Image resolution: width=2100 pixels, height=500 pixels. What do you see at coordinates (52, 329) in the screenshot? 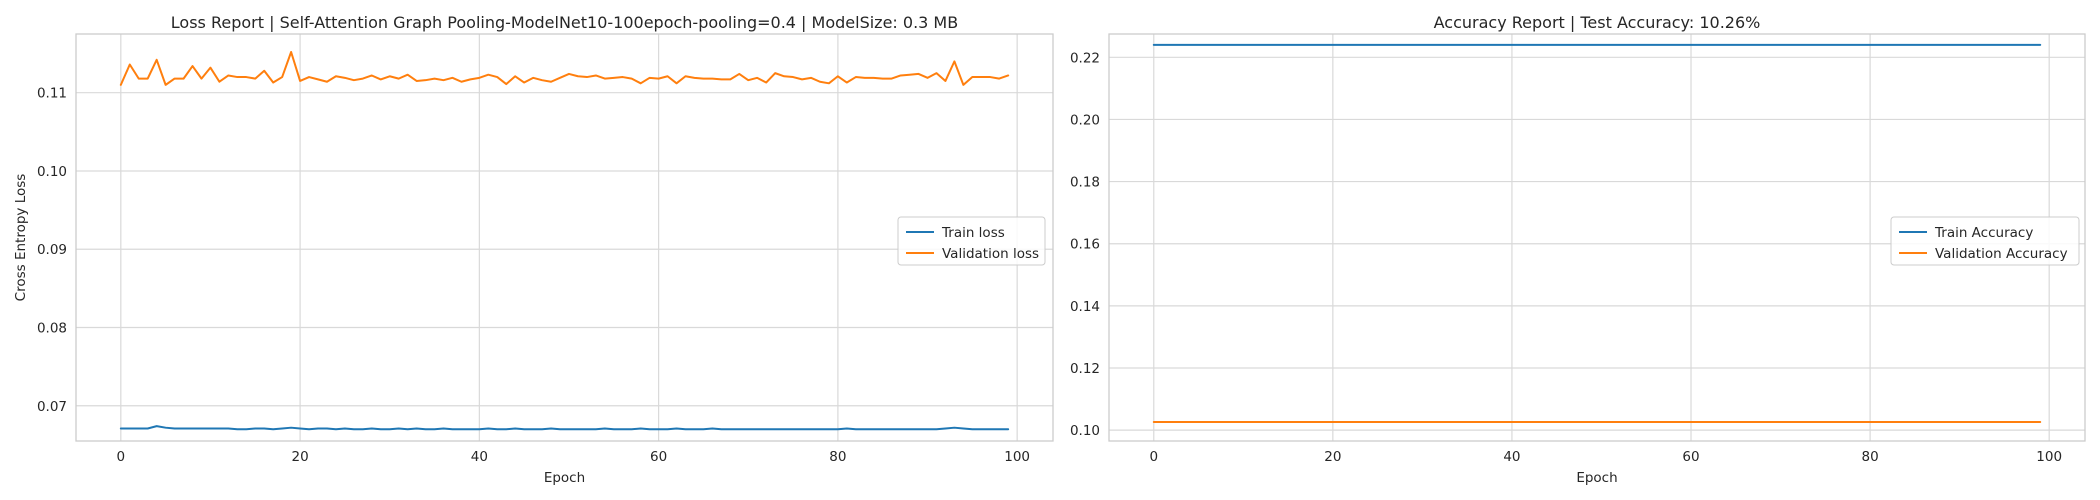
I see `y-tick-label: 0.08` at bounding box center [52, 329].